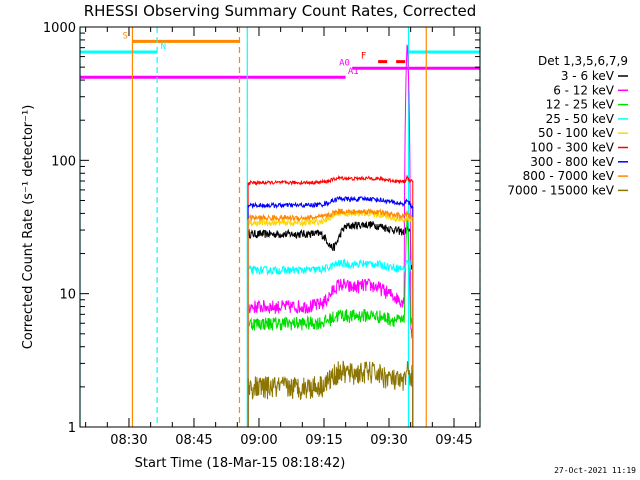  What do you see at coordinates (363, 57) in the screenshot?
I see `flag-label-f-3: F` at bounding box center [363, 57].